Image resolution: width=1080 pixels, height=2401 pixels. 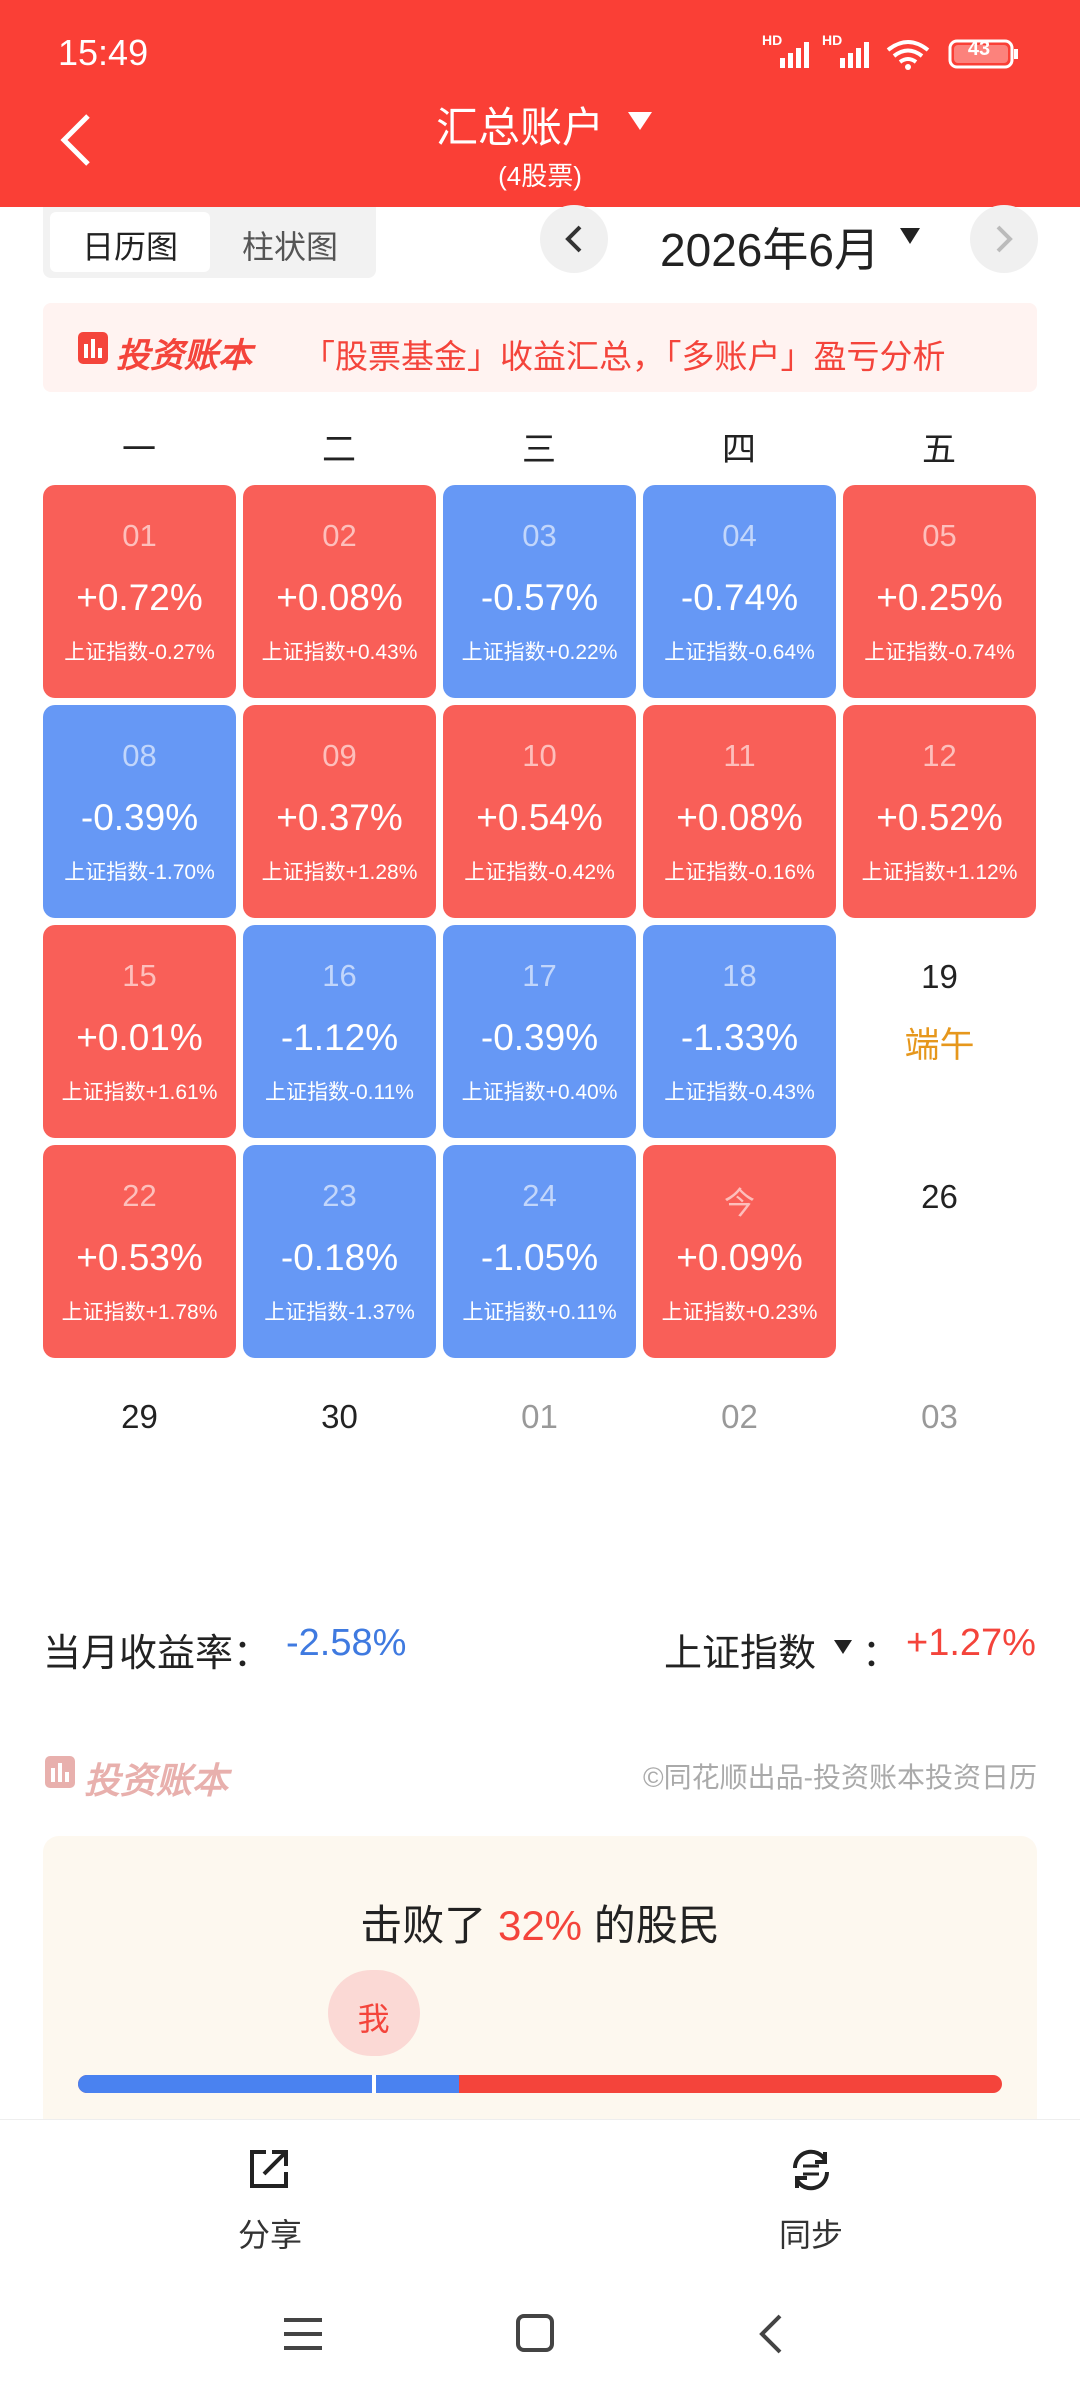 I want to click on day-cell: 22 +0.53% 上证指数+1.78%, so click(x=139, y=1251).